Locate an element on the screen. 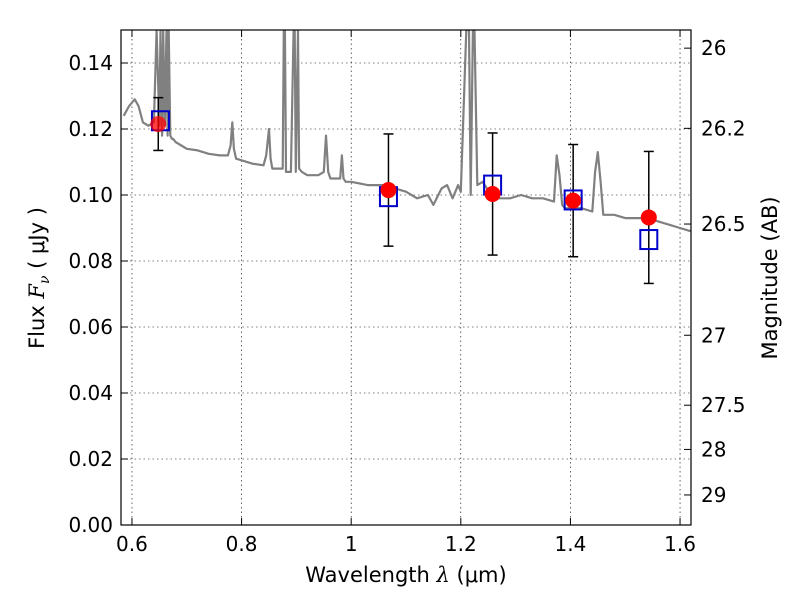  right-tick-label: 26.5 is located at coordinates (723, 224).